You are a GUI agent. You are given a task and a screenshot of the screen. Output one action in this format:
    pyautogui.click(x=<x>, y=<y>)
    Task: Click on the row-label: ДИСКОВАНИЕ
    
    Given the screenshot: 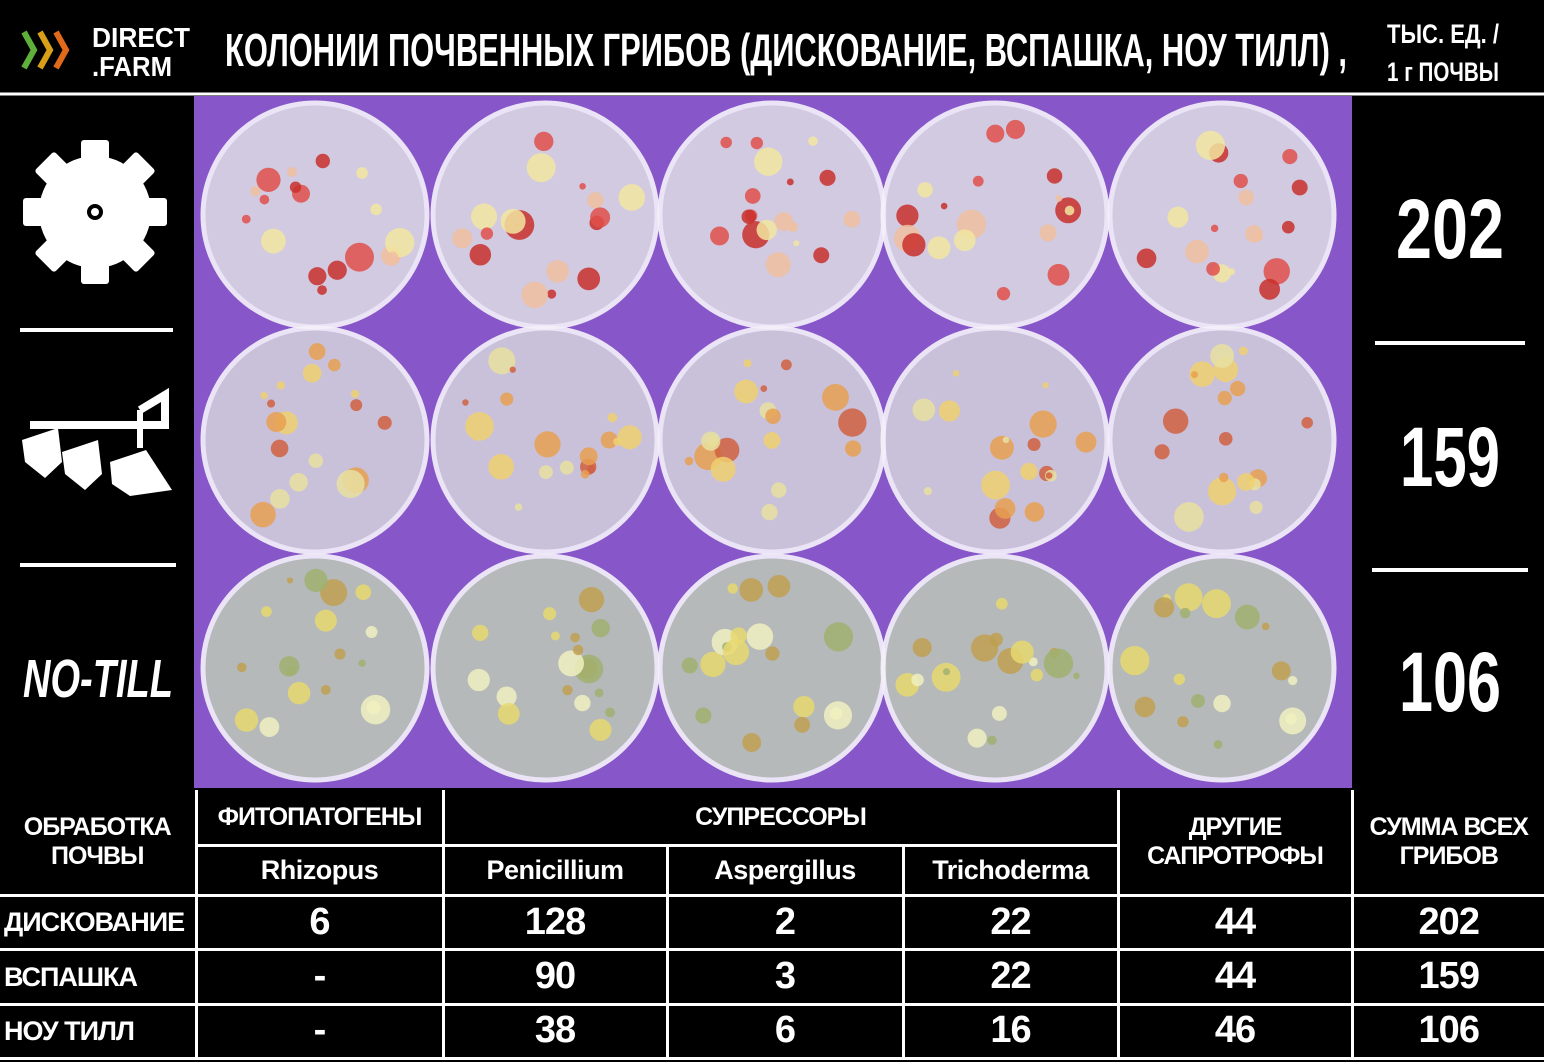 What is the action you would take?
    pyautogui.click(x=99, y=923)
    